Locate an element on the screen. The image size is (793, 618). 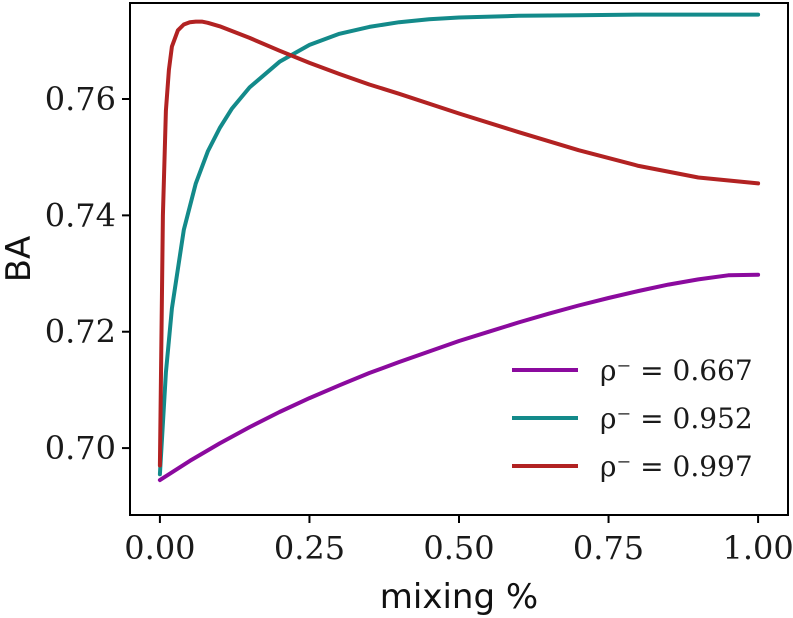
y-tick-label: 0.72 is located at coordinates (80, 332).